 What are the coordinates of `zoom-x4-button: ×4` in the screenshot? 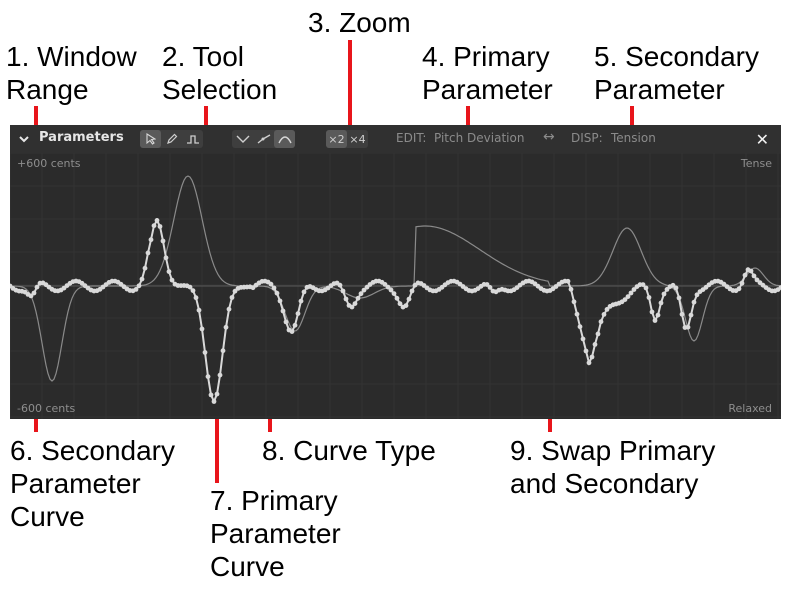 It's located at (357, 139).